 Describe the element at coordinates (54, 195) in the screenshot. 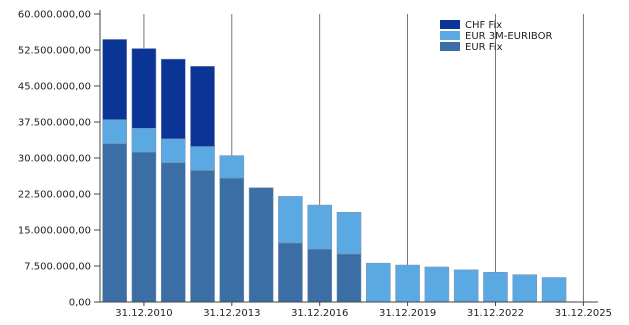

I see `y-tick-label: 22.500.000,00` at that location.